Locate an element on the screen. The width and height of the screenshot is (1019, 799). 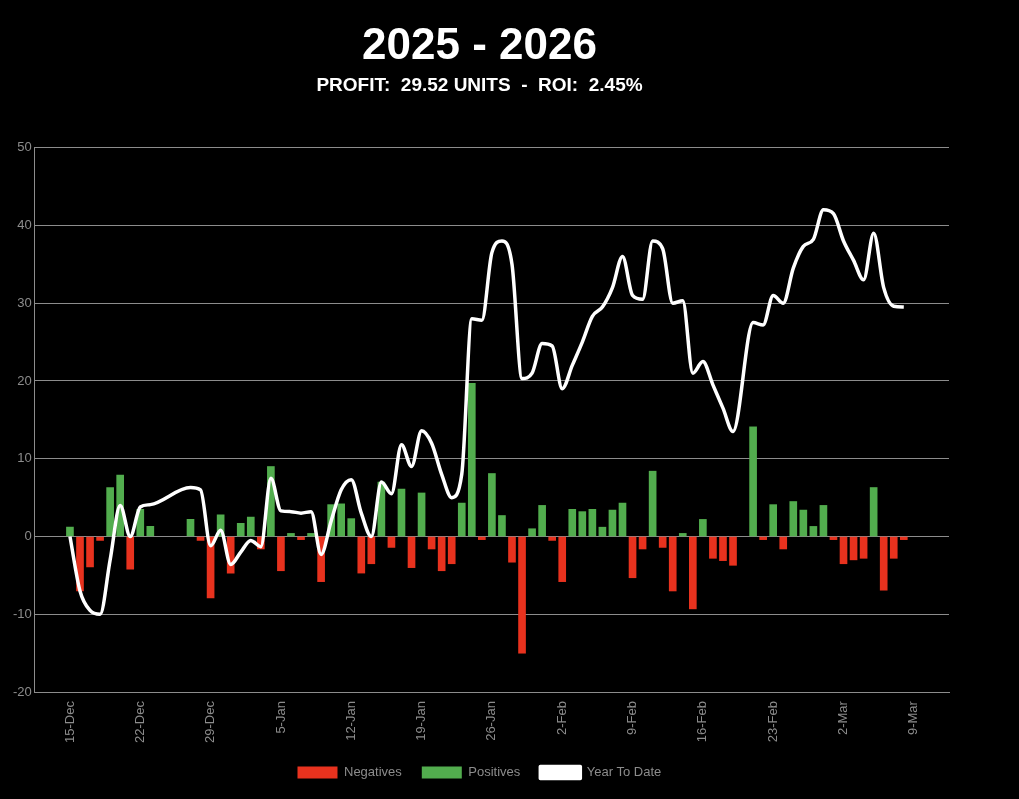
y-tick-label: 10 is located at coordinates (24, 458).